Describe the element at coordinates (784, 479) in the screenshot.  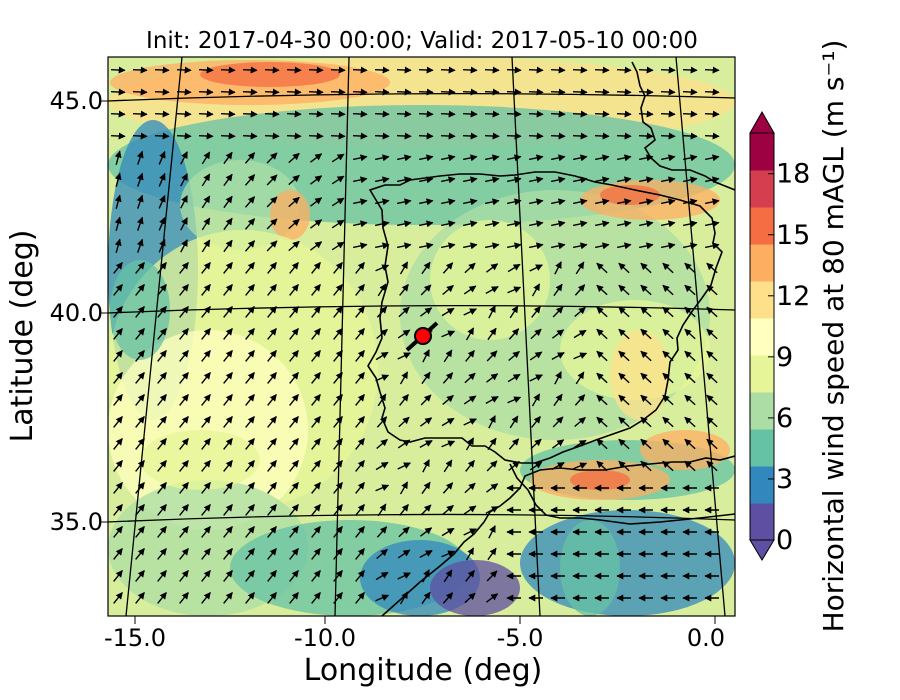
I see `colorbar-tick-label: 3` at that location.